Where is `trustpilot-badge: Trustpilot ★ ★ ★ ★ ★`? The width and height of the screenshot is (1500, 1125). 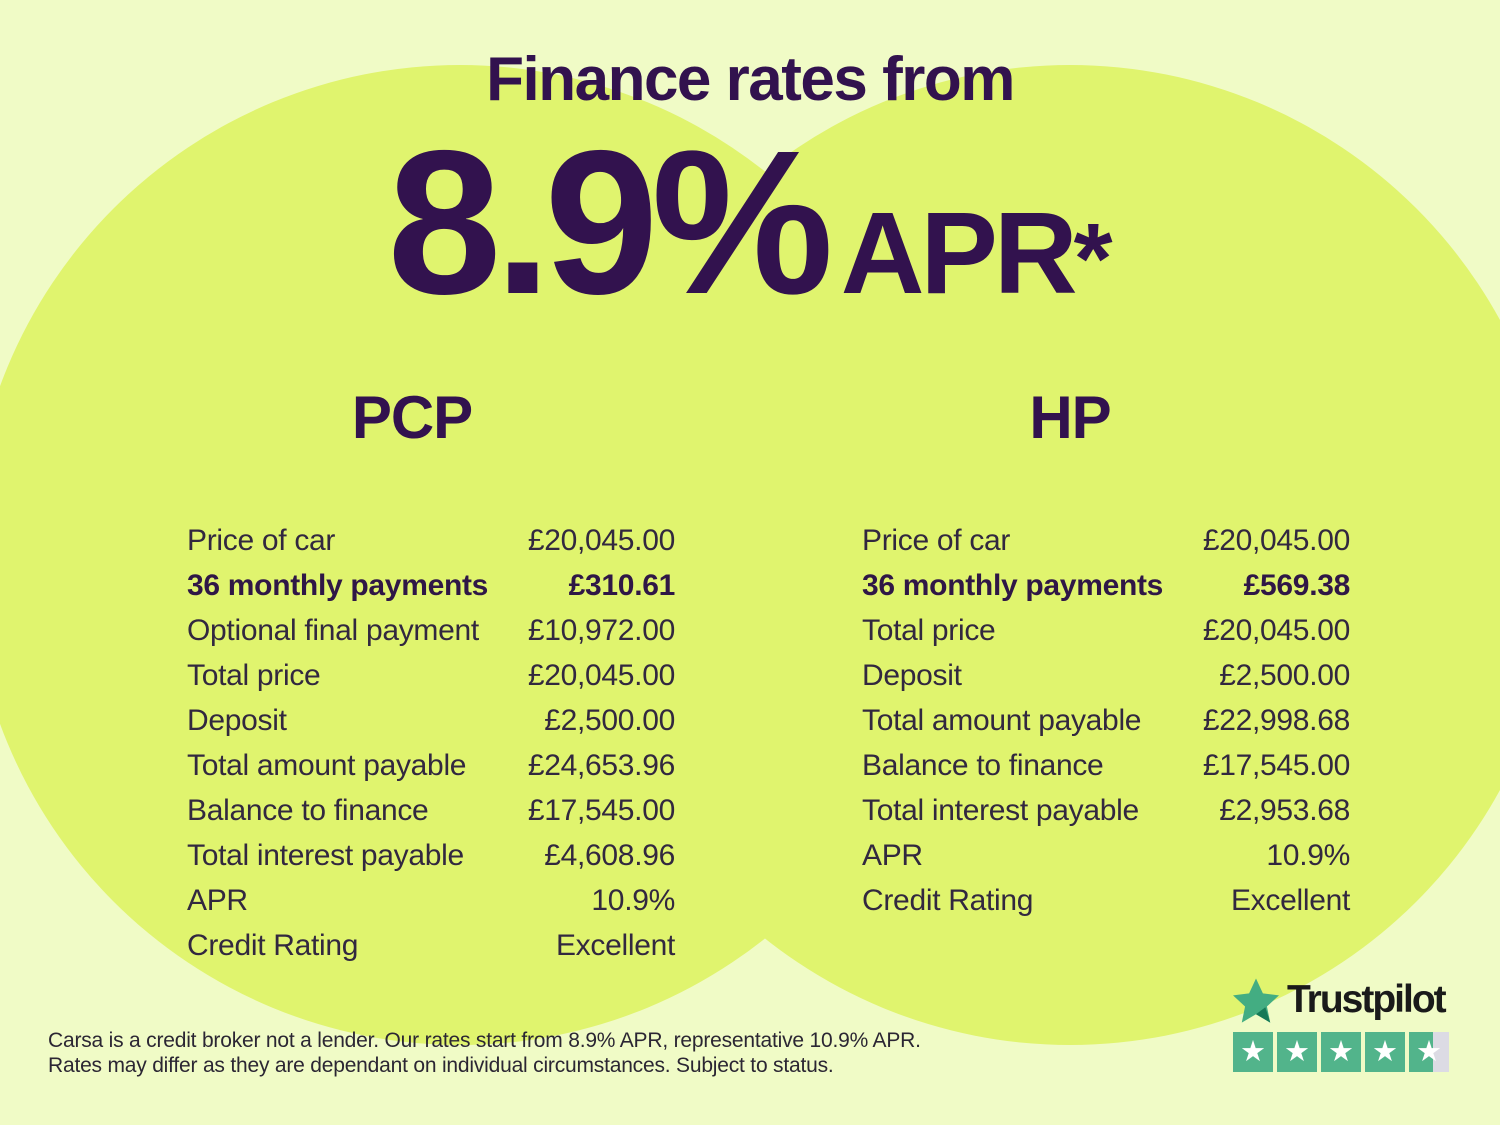
trustpilot-badge: Trustpilot ★ ★ ★ ★ ★ is located at coordinates (1341, 1024).